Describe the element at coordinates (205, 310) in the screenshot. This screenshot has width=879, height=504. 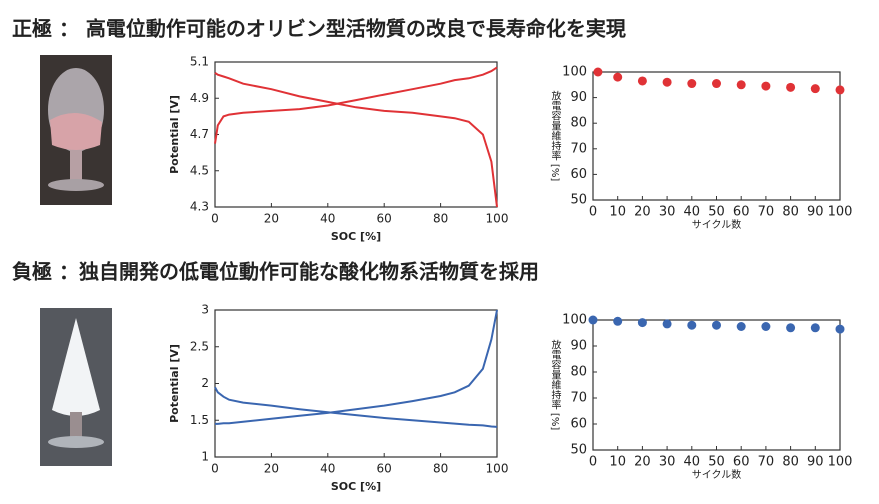
I see `y-tick-label: 3` at that location.